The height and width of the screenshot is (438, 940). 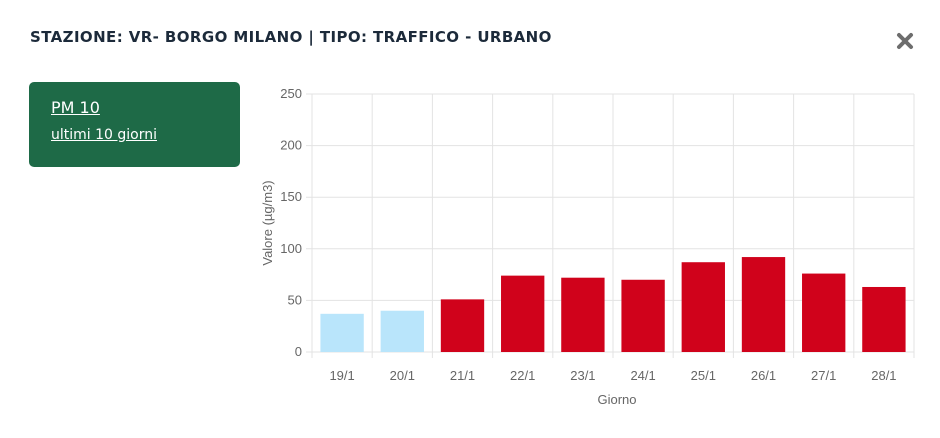 I want to click on x-tick-label: 24/1, so click(x=642, y=375).